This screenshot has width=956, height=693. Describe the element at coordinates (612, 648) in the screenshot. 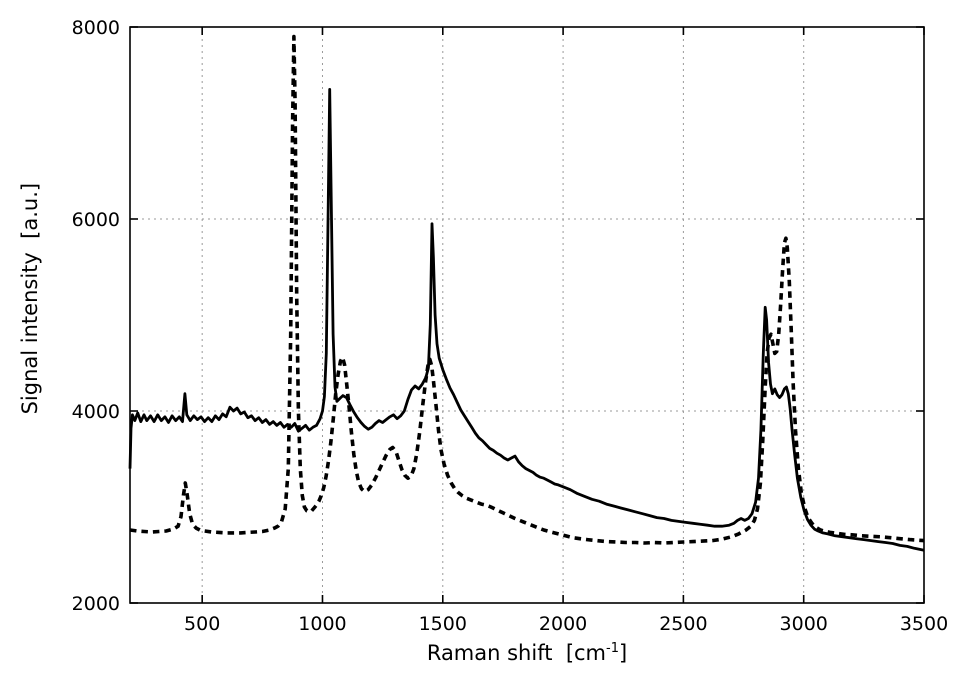

I see `x-axis-title-superscript: -1` at that location.